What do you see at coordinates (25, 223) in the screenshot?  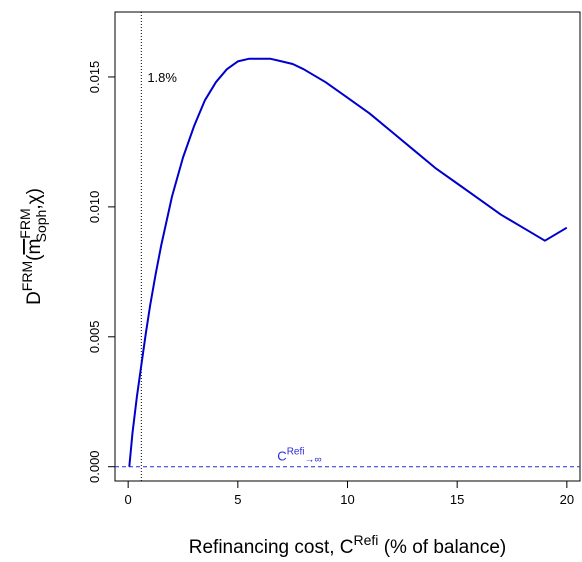 I see `y-axis-title-m-sup: FRM` at bounding box center [25, 223].